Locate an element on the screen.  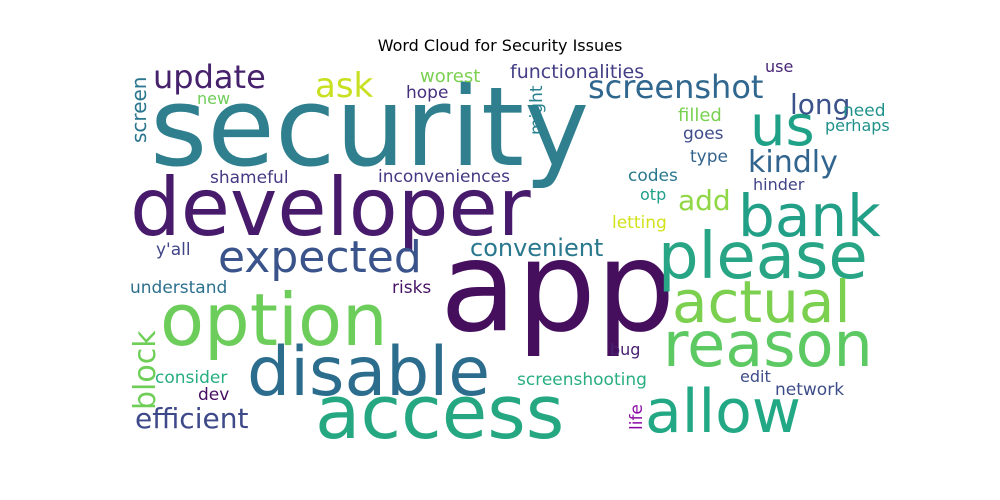
word-efficient: efficient is located at coordinates (191, 418).